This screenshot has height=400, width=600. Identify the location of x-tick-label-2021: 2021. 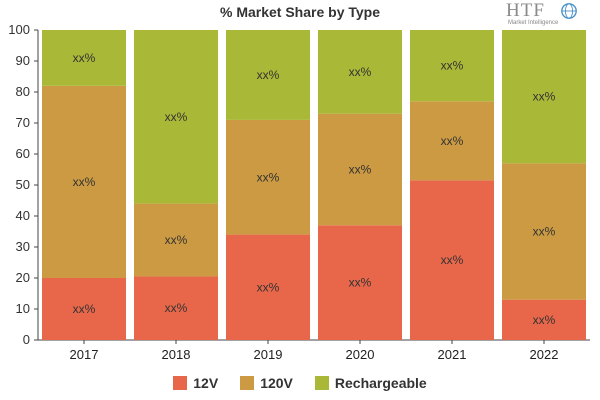
(452, 354).